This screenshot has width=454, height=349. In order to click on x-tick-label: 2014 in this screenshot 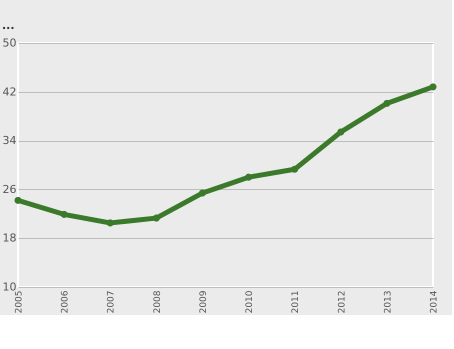, I will do `click(435, 302)`.